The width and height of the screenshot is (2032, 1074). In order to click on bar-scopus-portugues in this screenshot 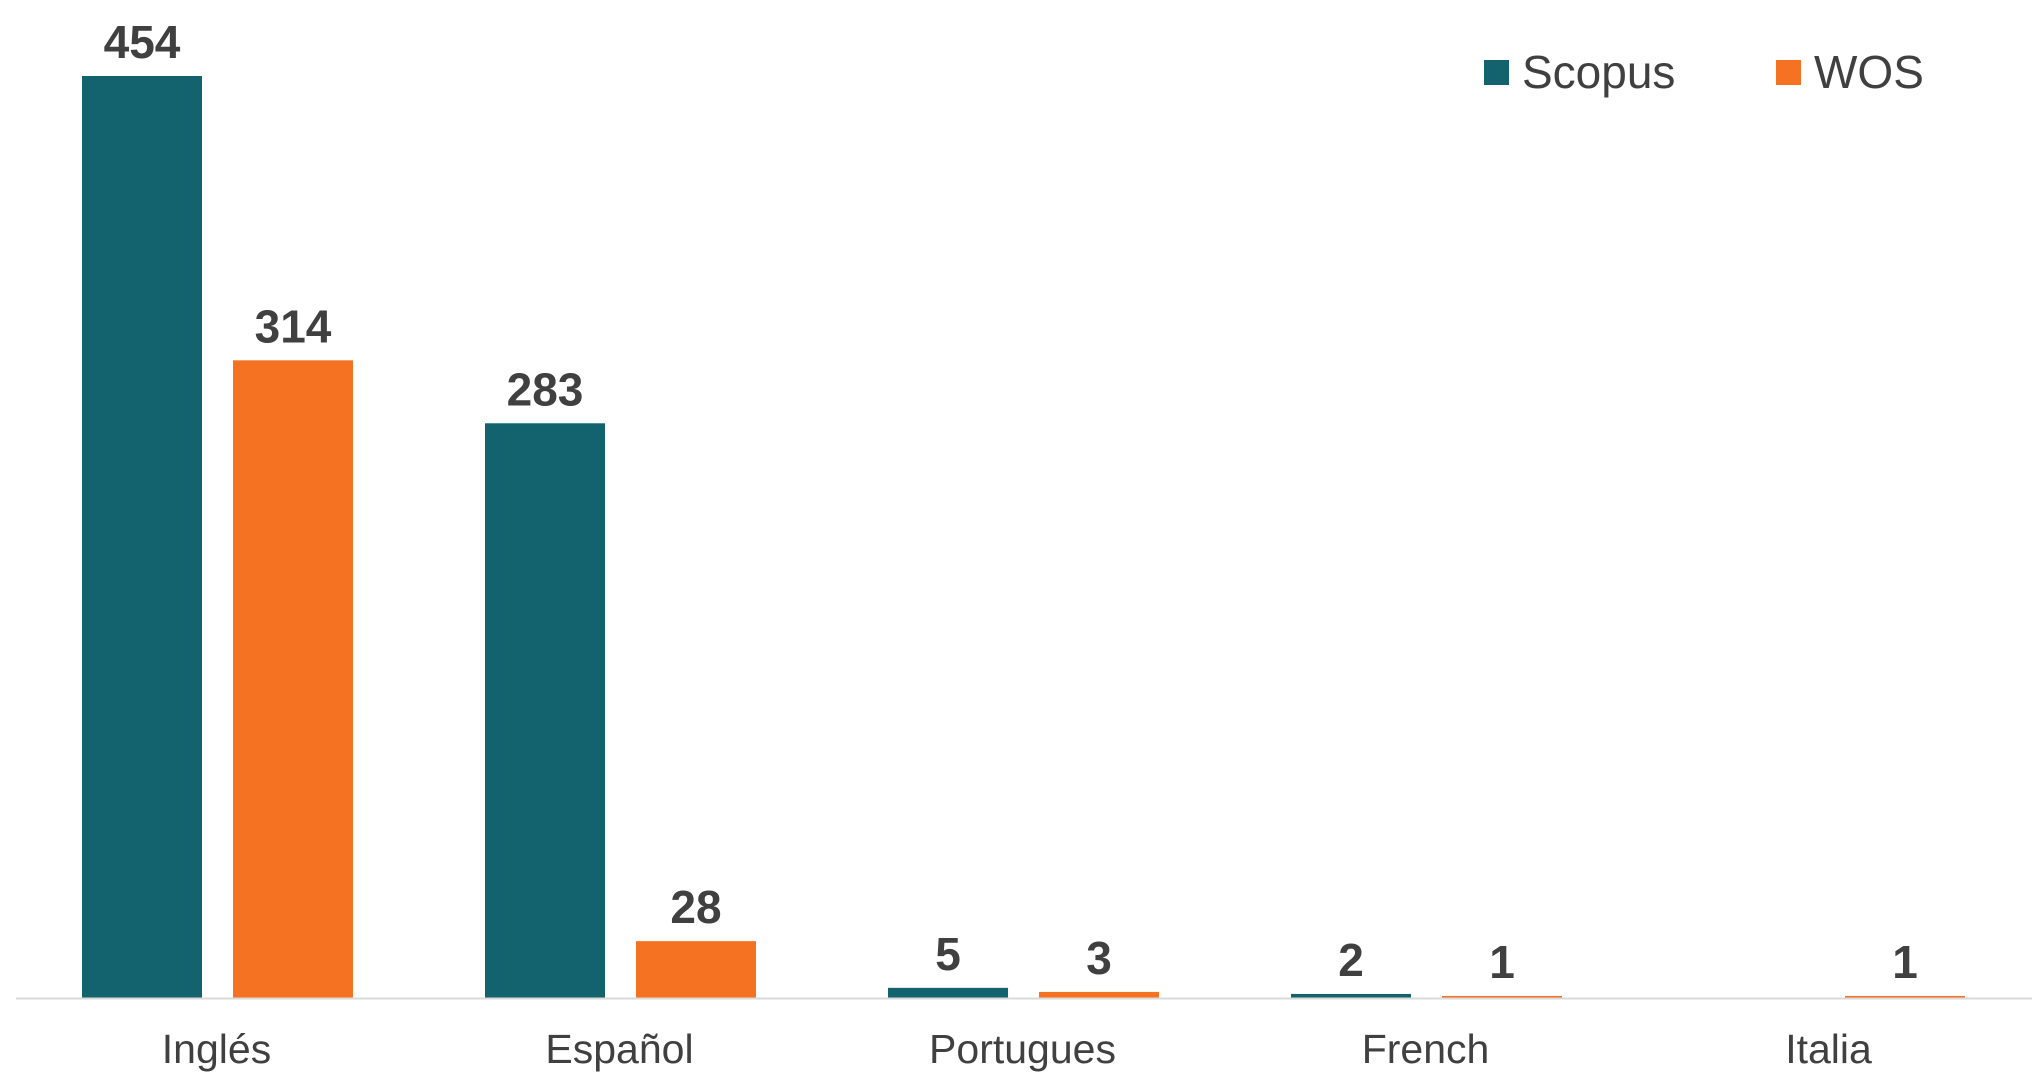, I will do `click(948, 992)`.